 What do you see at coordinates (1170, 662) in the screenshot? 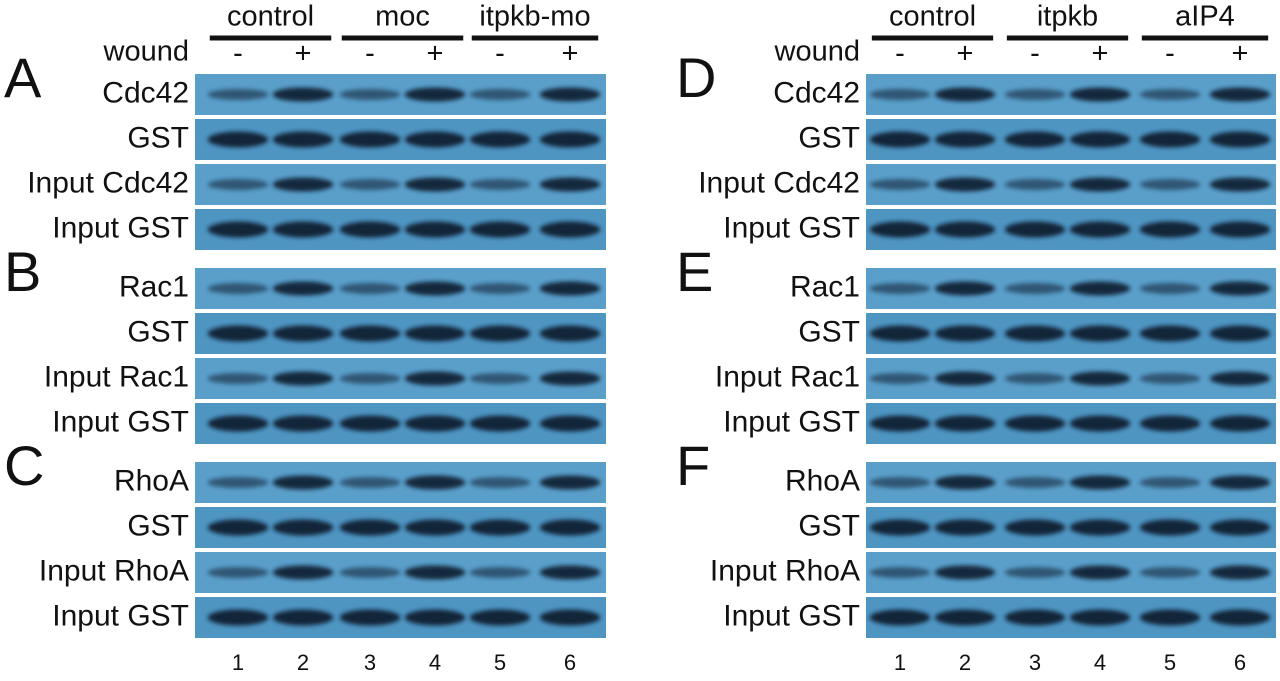
I see `lane-number: 5` at bounding box center [1170, 662].